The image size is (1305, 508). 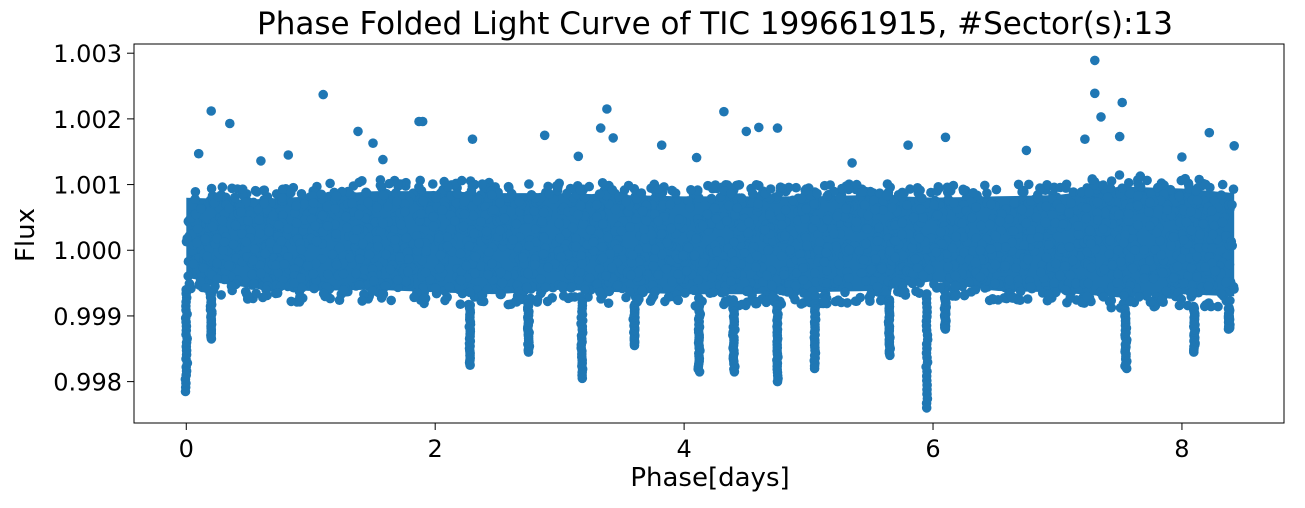 What do you see at coordinates (93, 218) in the screenshot?
I see `y-axis-ticks: 0.998 0.999 1.000 1.001 1.002 1.003` at bounding box center [93, 218].